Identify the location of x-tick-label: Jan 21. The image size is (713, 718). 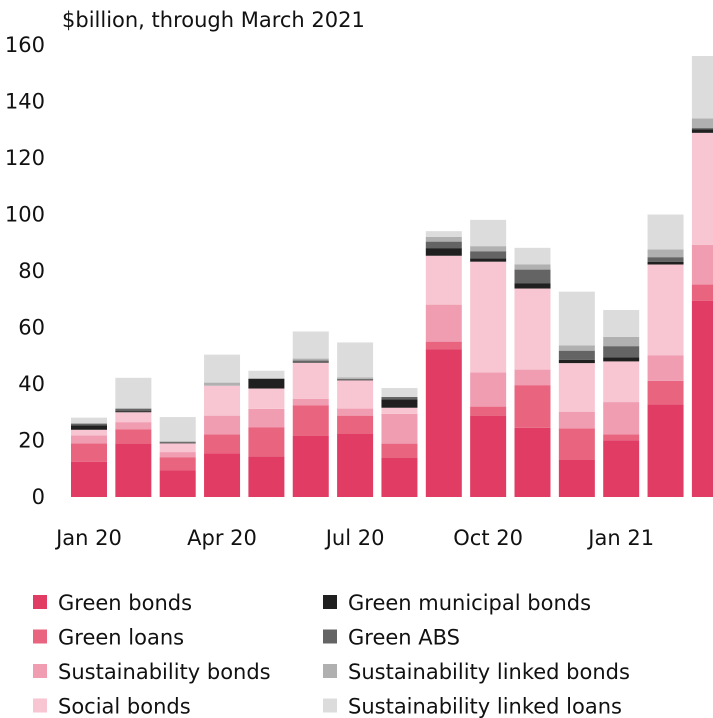
(620, 538).